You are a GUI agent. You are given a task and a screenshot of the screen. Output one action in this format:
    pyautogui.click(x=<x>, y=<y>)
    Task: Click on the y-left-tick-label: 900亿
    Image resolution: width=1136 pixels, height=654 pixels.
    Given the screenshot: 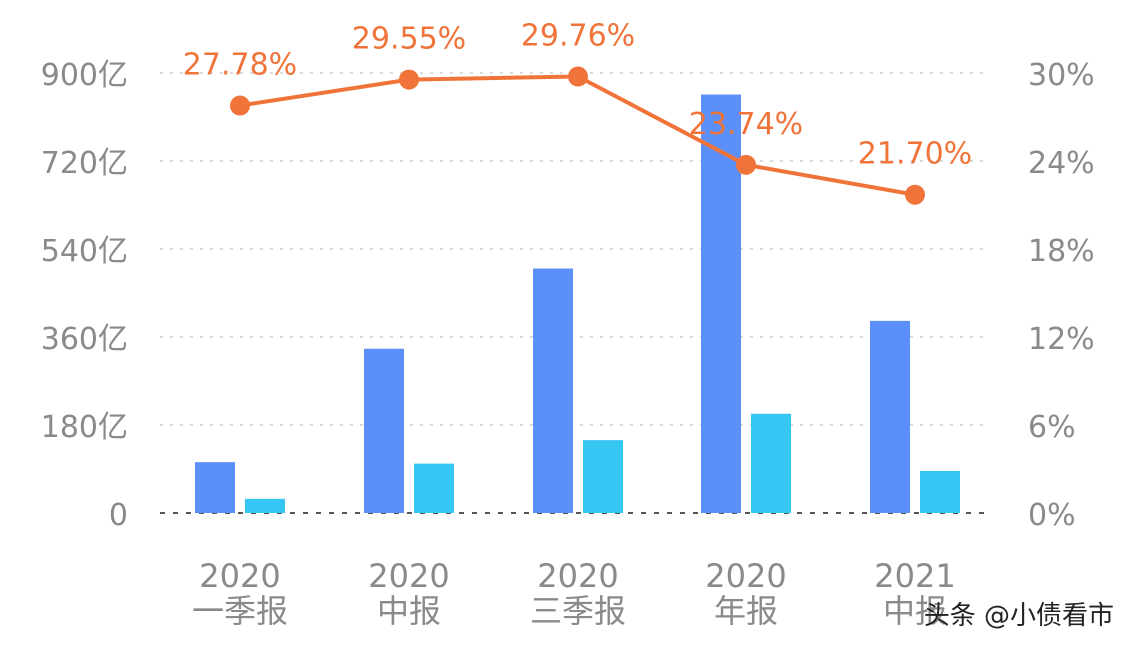 What is the action you would take?
    pyautogui.click(x=84, y=75)
    